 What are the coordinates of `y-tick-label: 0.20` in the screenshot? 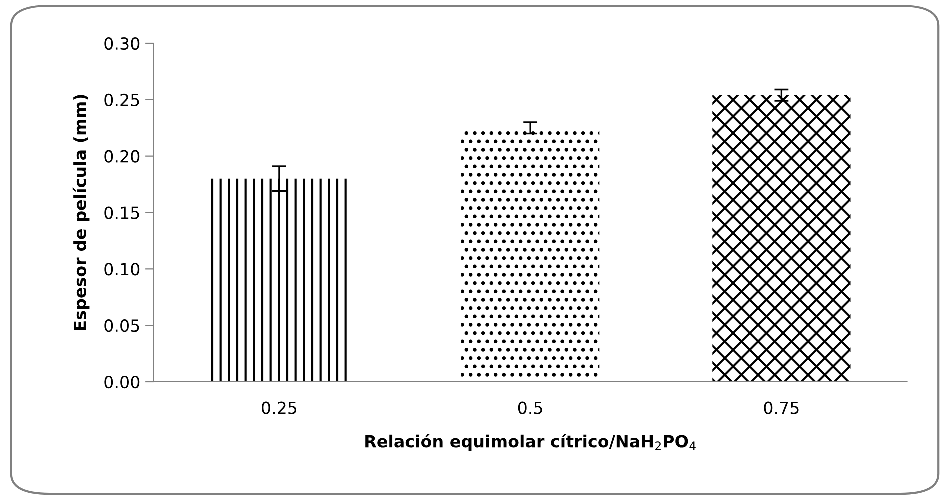 It's located at (122, 156).